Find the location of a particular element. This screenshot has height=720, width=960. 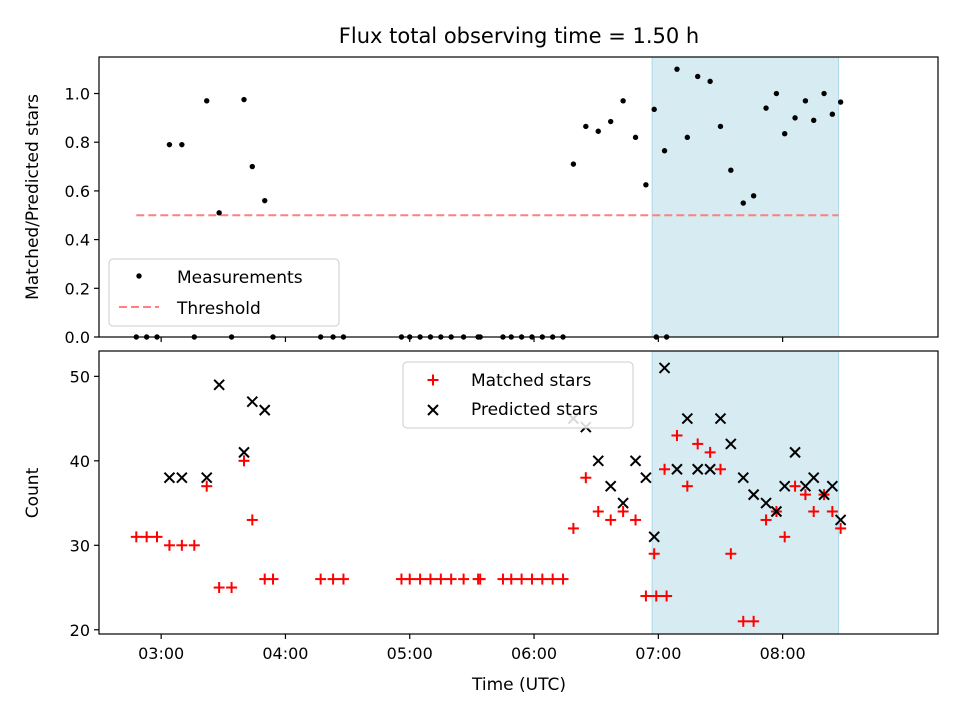

x-tick-label: 07:00 is located at coordinates (658, 653).